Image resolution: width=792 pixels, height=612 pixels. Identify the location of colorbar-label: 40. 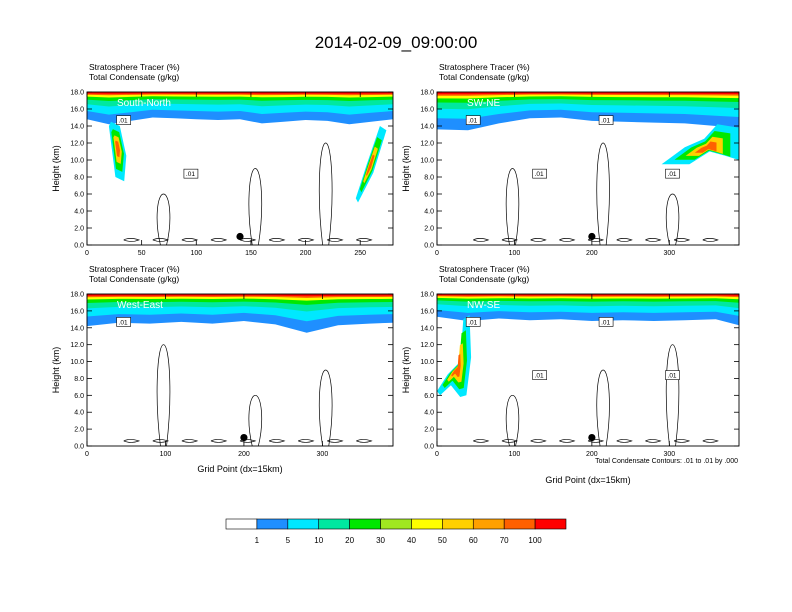
(411, 540).